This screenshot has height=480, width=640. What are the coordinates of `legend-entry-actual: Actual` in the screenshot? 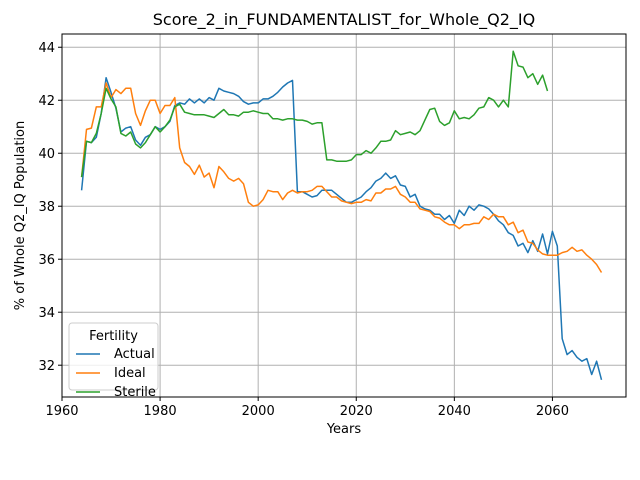 It's located at (134, 354).